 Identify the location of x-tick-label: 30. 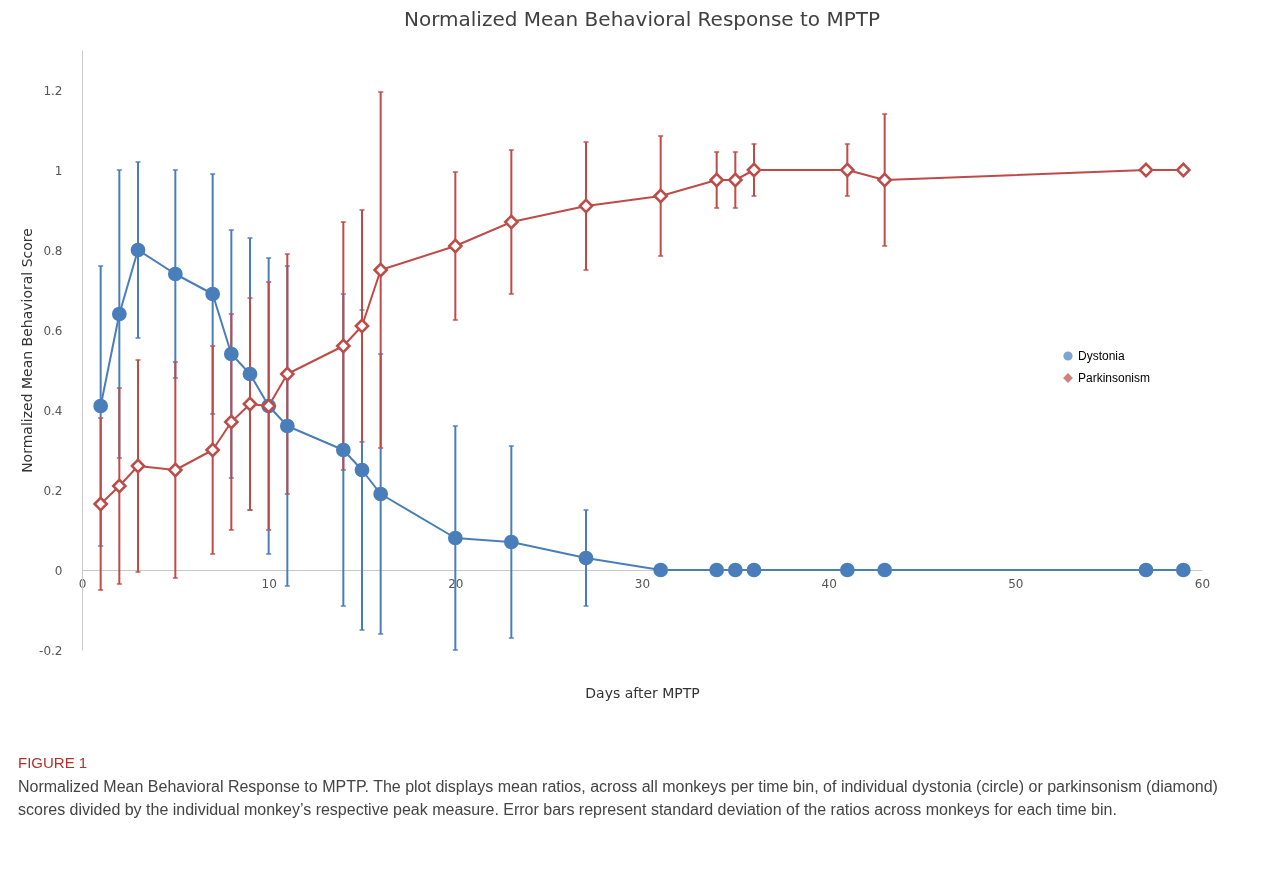
(642, 583).